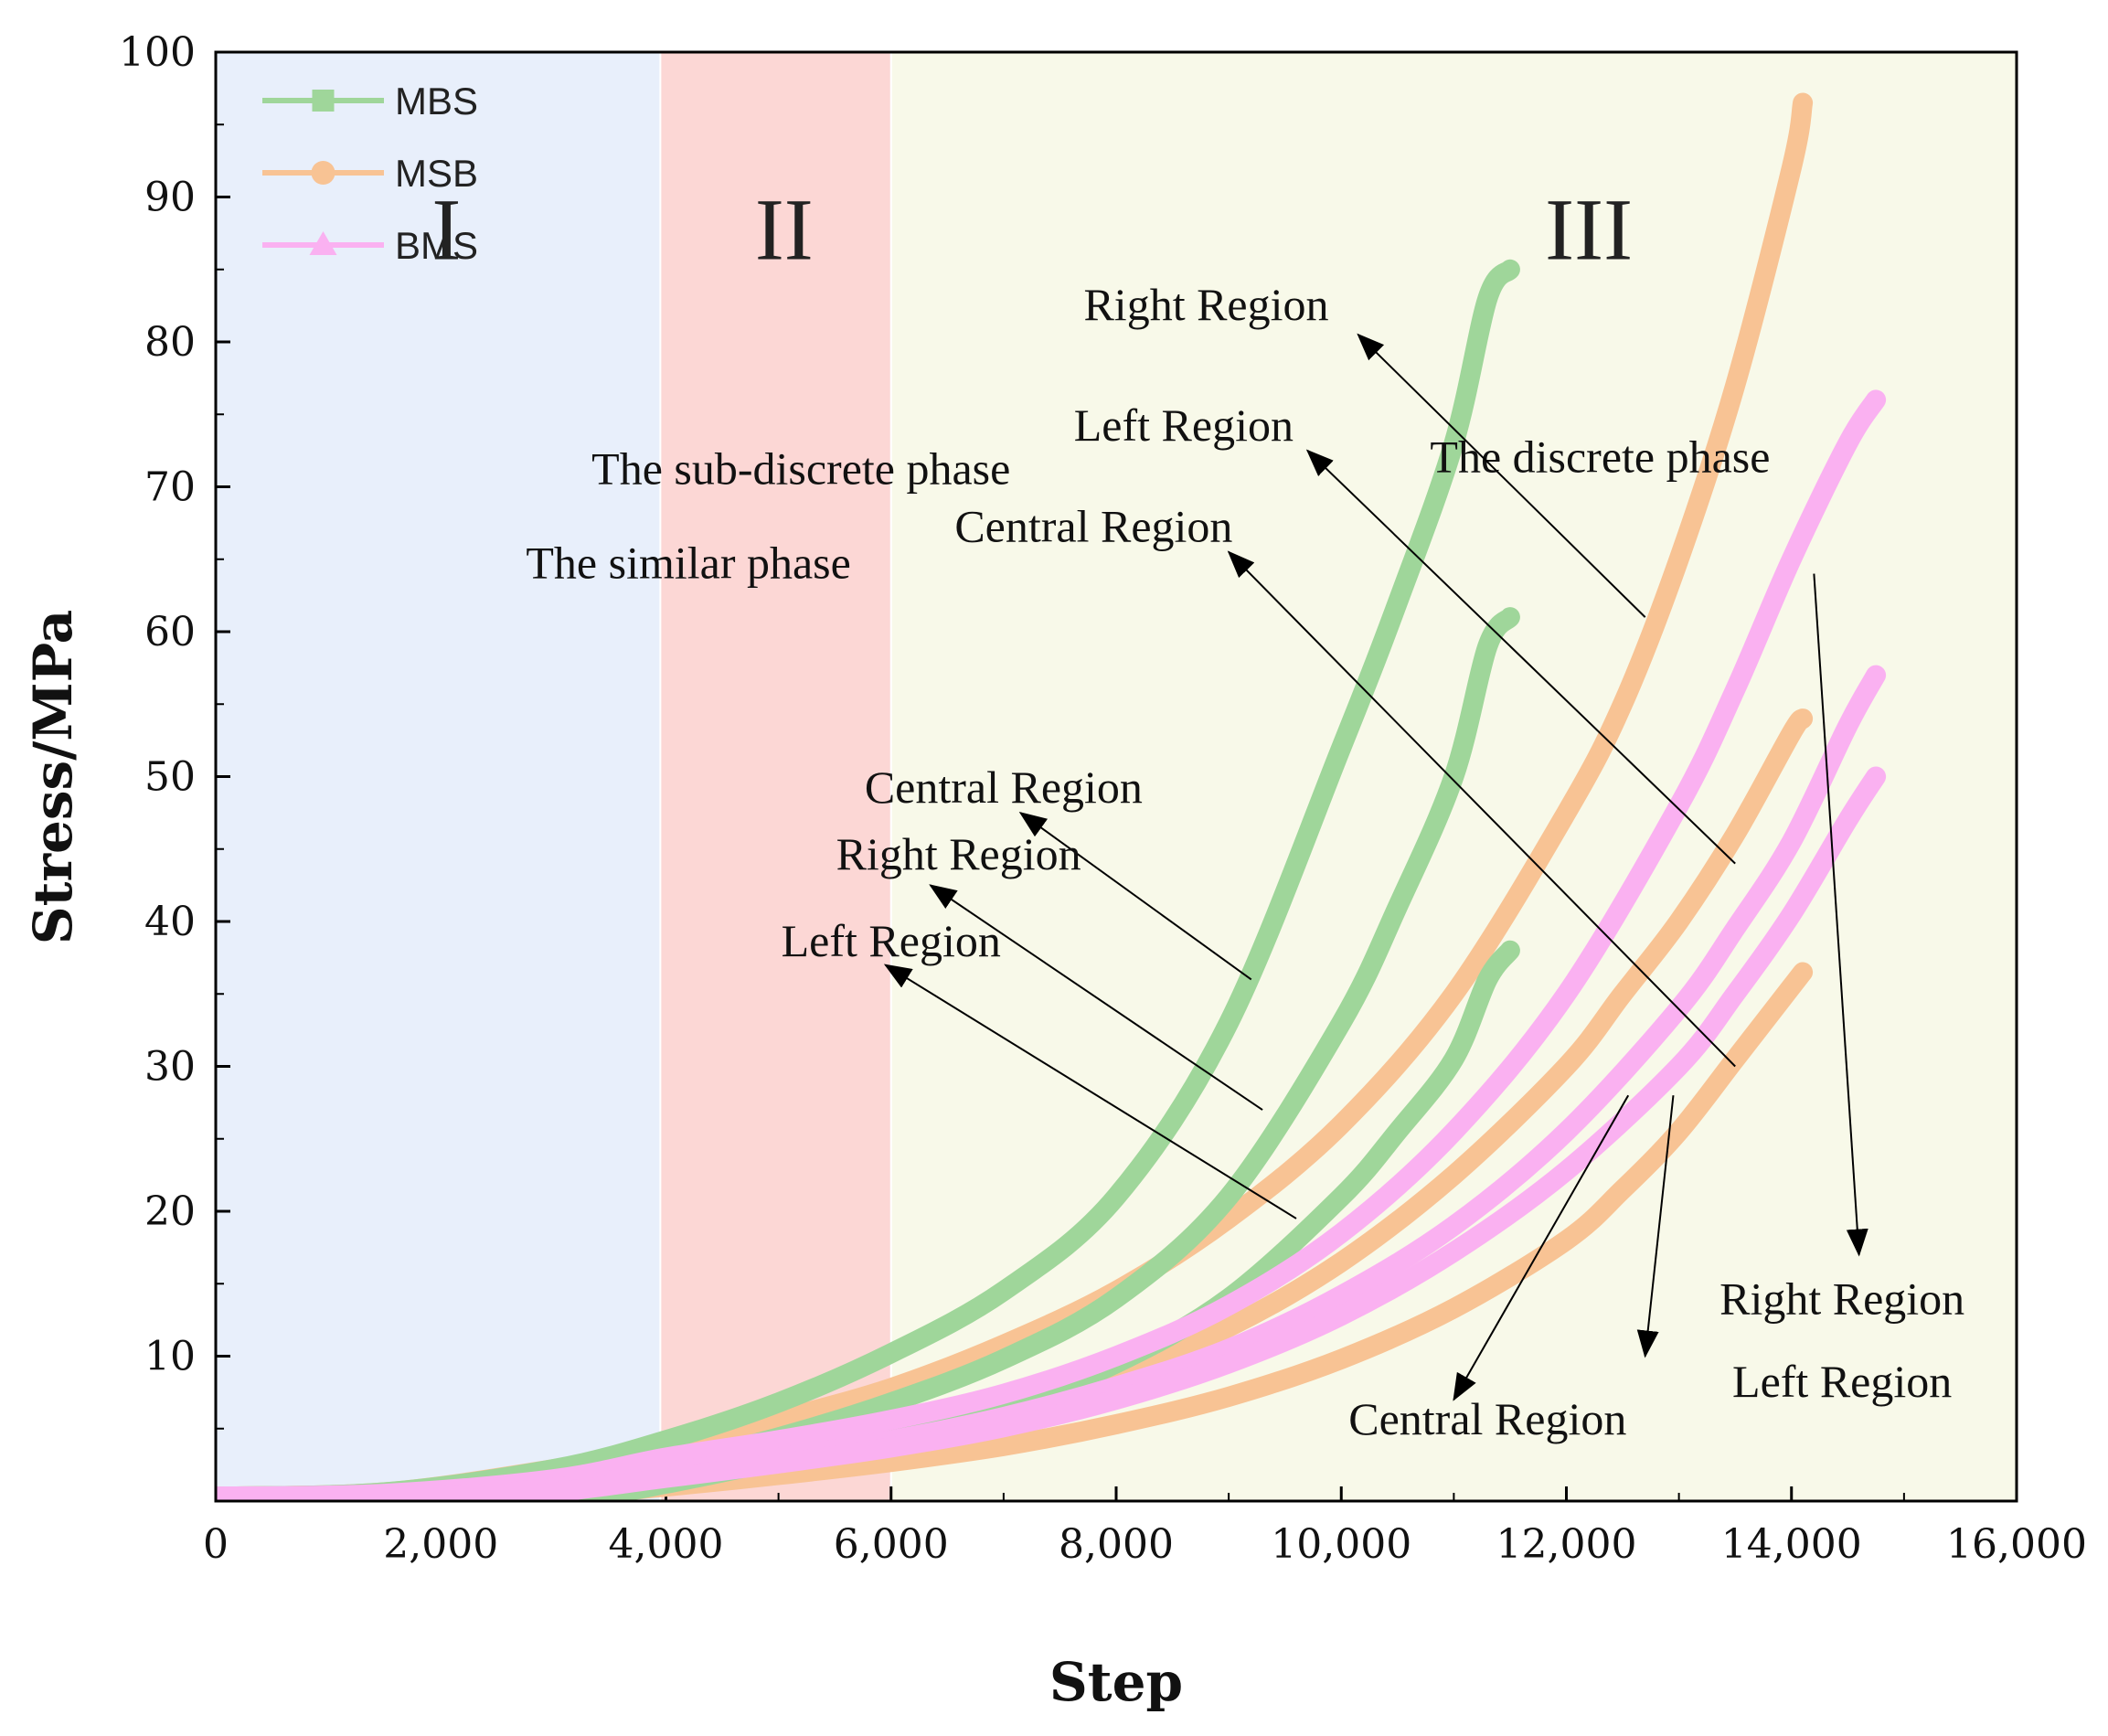  Describe the element at coordinates (440, 1544) in the screenshot. I see `x-tick-label: 2,000` at that location.